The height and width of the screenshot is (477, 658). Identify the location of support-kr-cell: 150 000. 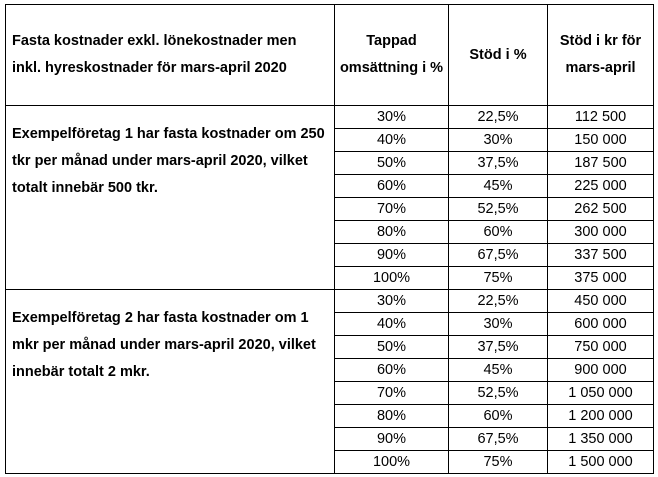
(600, 140).